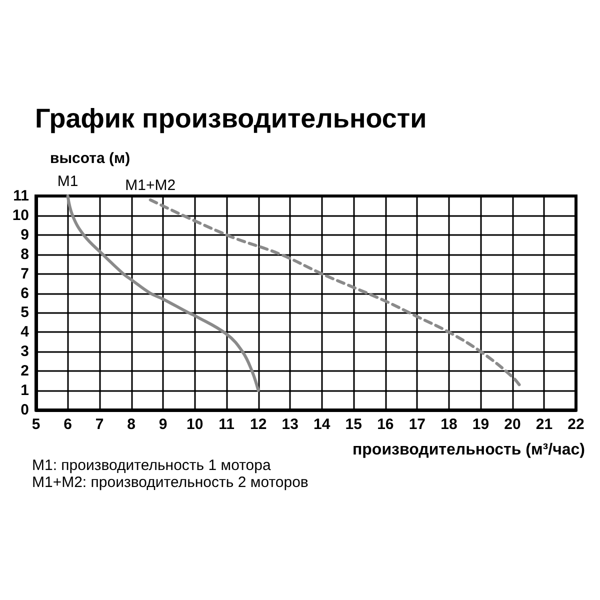  Describe the element at coordinates (131, 424) in the screenshot. I see `x-tick-label: 8` at that location.